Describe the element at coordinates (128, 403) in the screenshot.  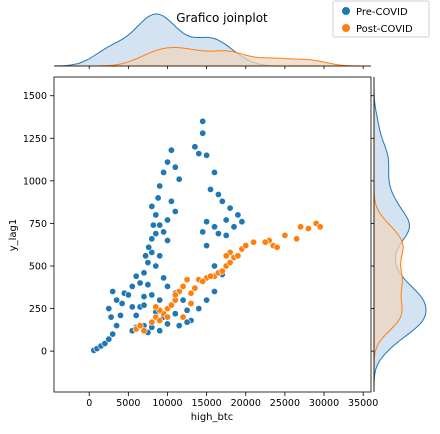
I see `x-tick-label: 5000` at that location.